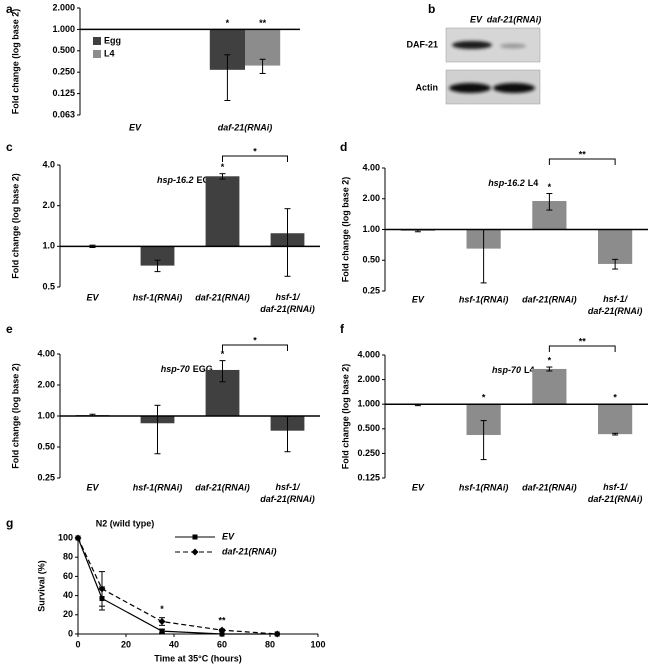 Image resolution: width=660 pixels, height=669 pixels. I want to click on x-tick-label: 20, so click(126, 644).